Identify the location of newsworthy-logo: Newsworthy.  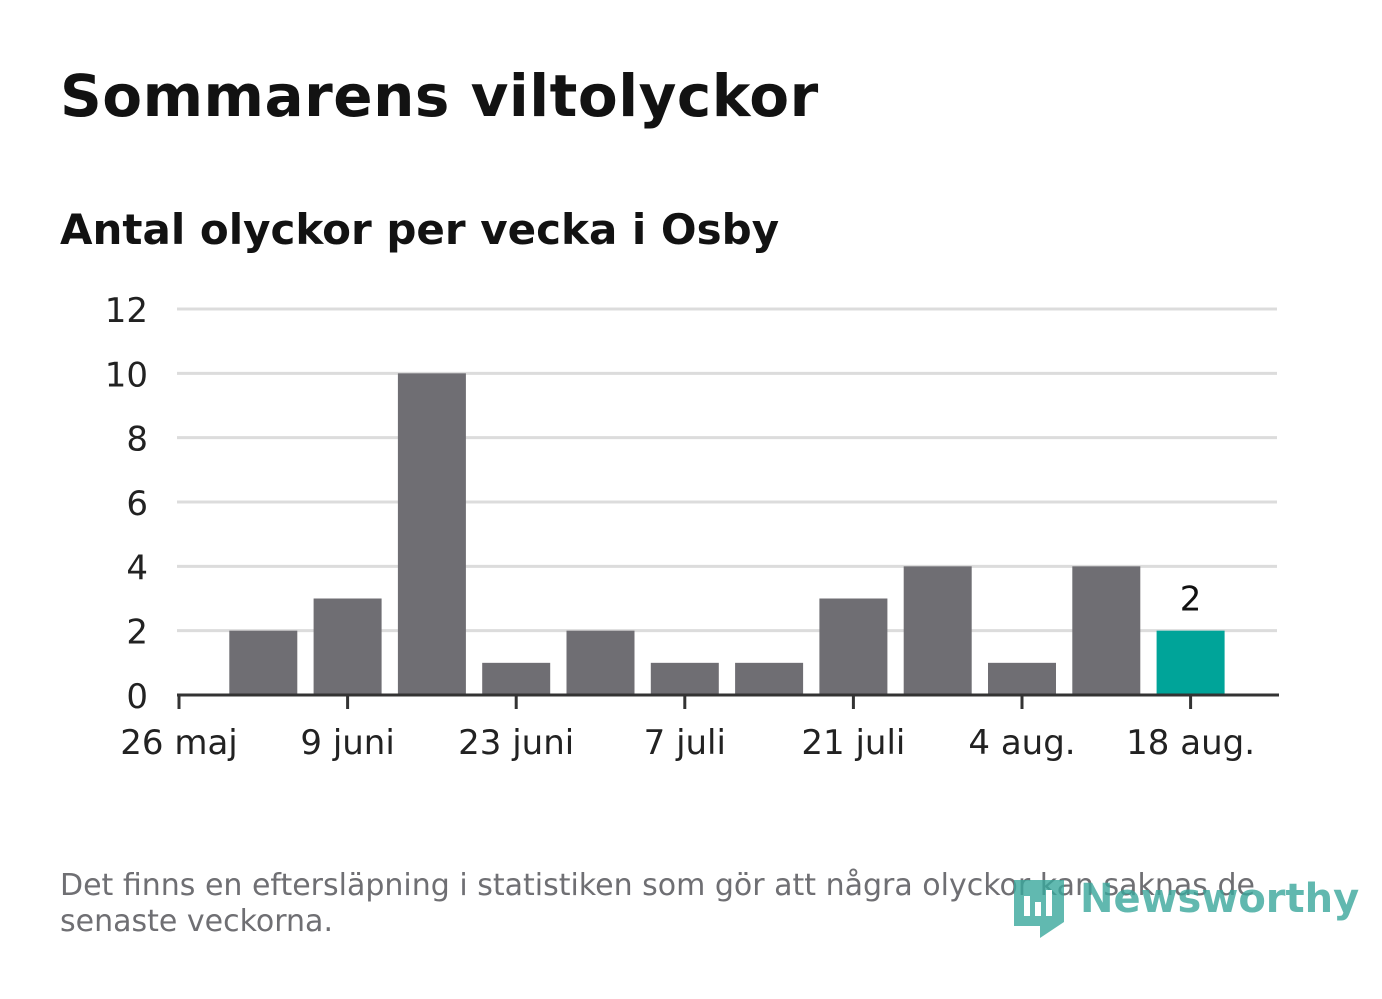
(1184, 907).